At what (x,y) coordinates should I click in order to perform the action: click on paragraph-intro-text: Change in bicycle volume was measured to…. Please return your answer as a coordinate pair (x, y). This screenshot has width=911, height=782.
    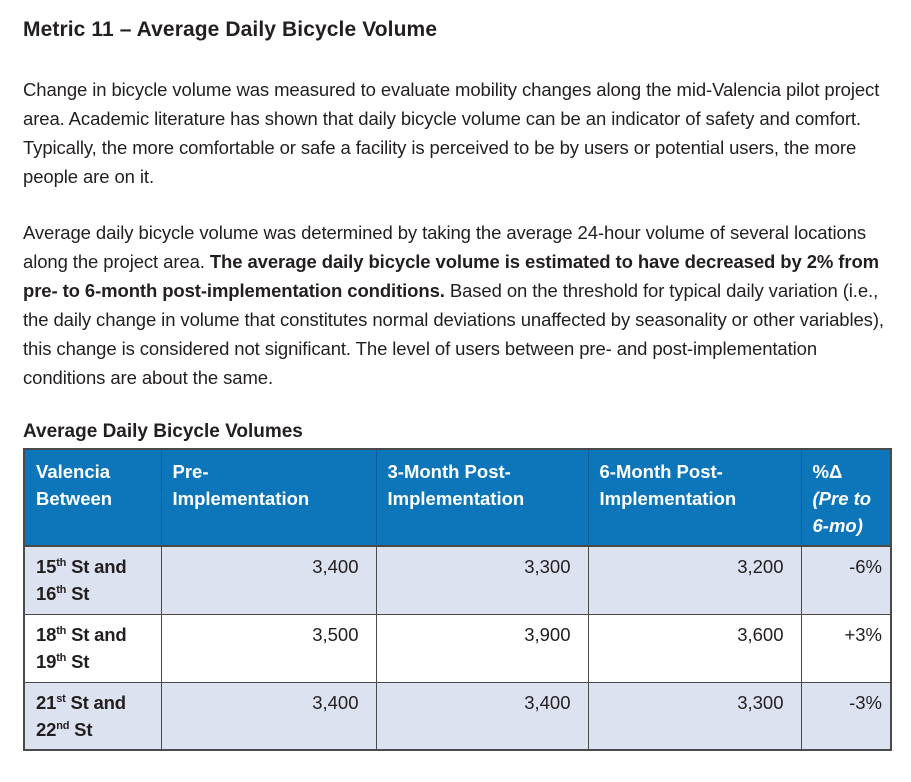
    Looking at the image, I should click on (451, 133).